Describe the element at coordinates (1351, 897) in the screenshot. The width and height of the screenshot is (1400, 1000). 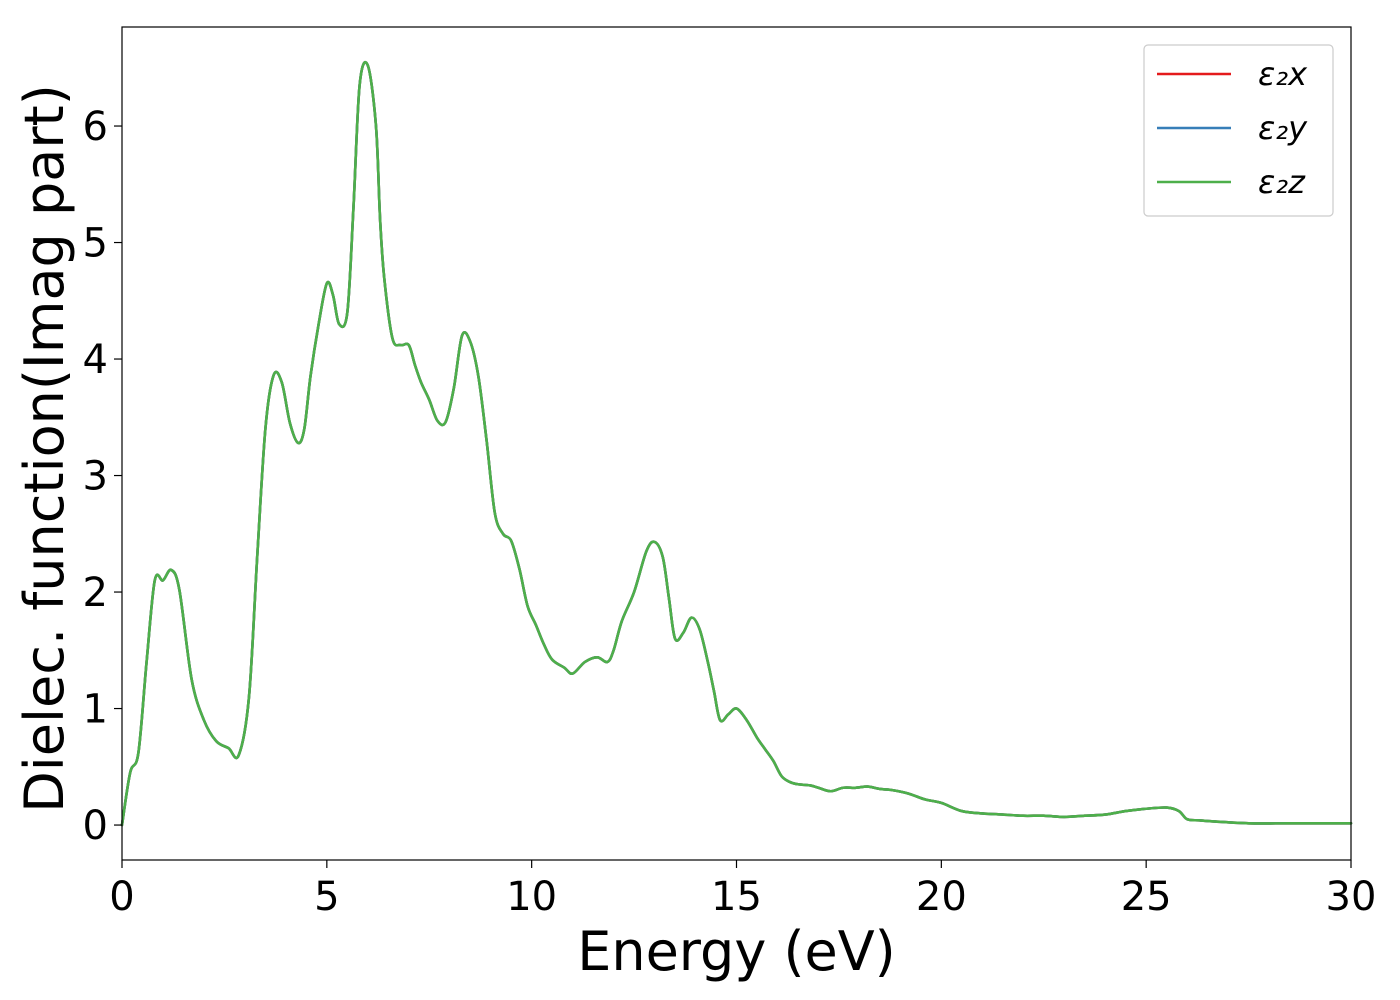
I see `x-tick-label: 30` at that location.